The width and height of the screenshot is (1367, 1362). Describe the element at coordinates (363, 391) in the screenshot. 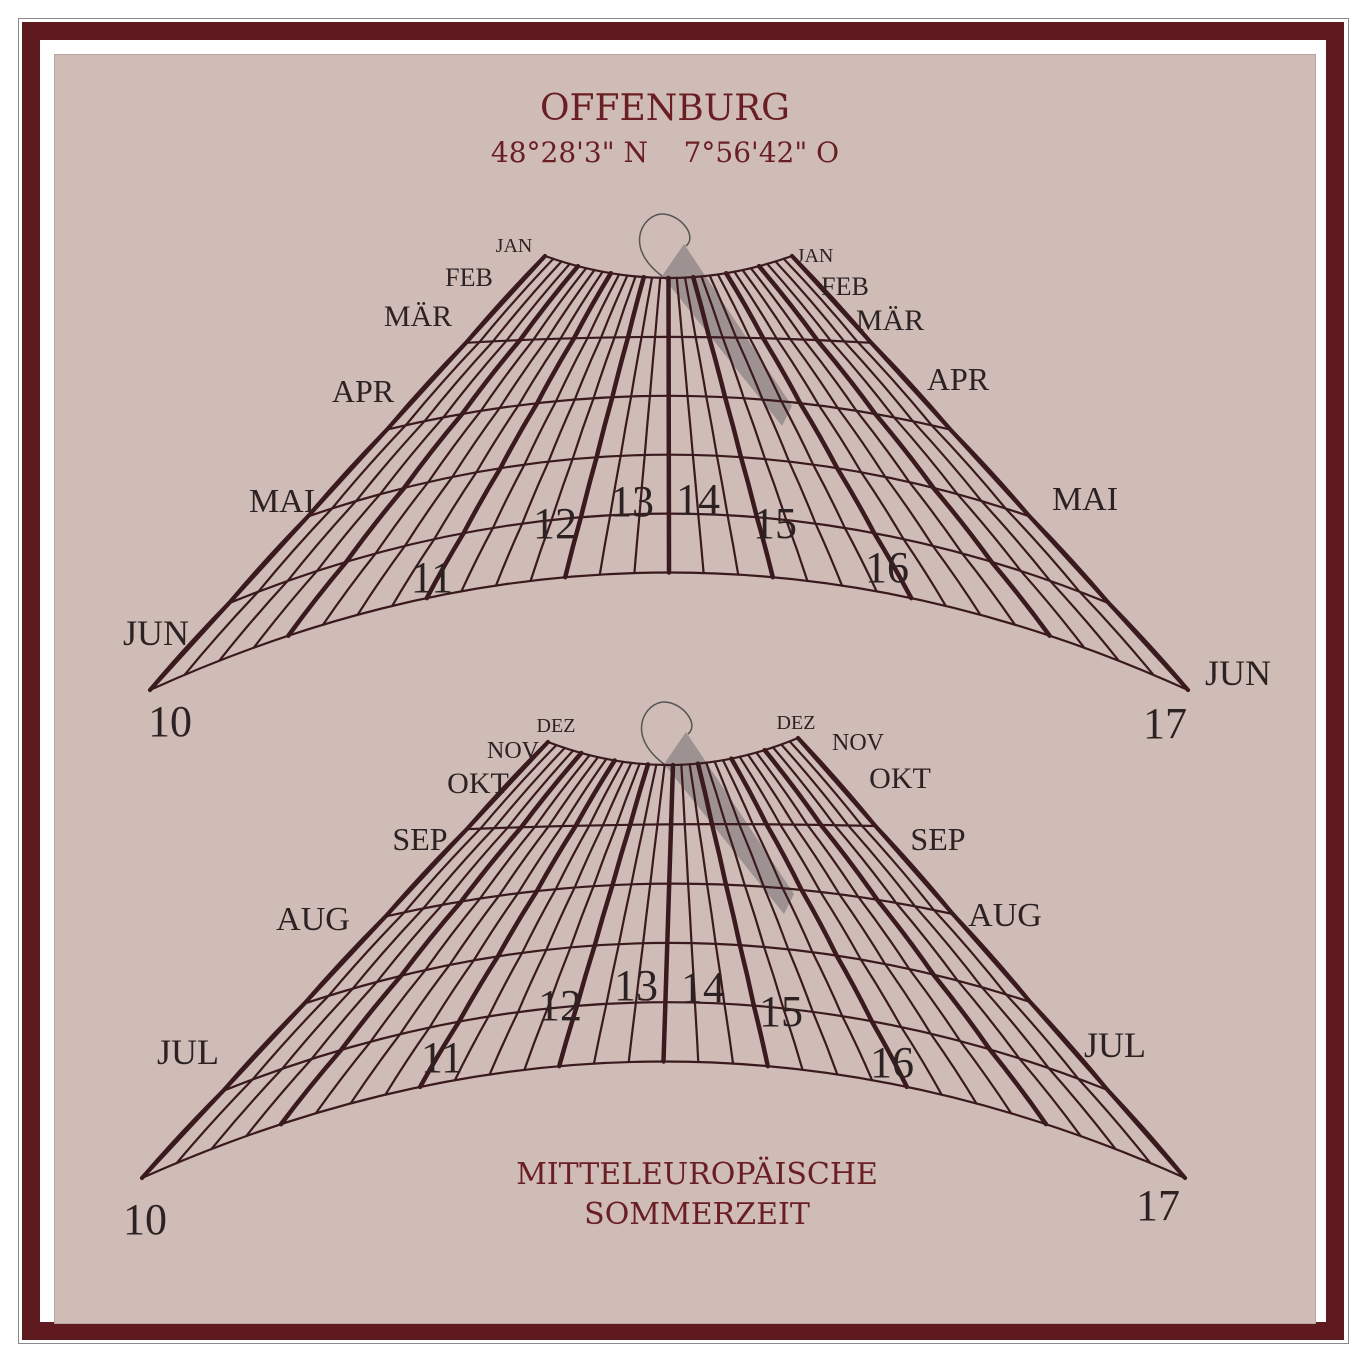

I see `month-label-left: APR` at that location.